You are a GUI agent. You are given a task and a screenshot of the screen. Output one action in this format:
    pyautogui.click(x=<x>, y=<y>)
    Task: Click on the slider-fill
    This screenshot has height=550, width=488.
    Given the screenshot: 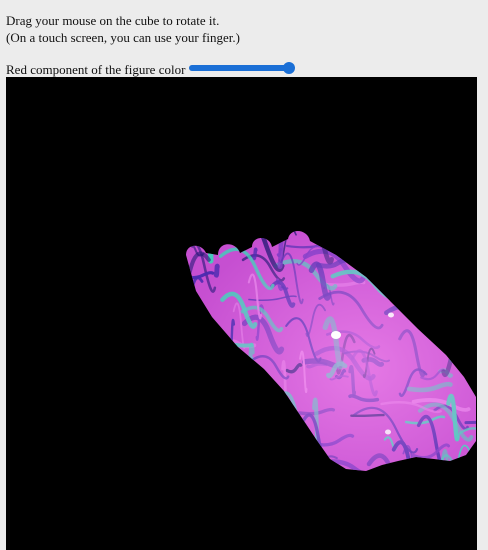 What is the action you would take?
    pyautogui.click(x=239, y=68)
    